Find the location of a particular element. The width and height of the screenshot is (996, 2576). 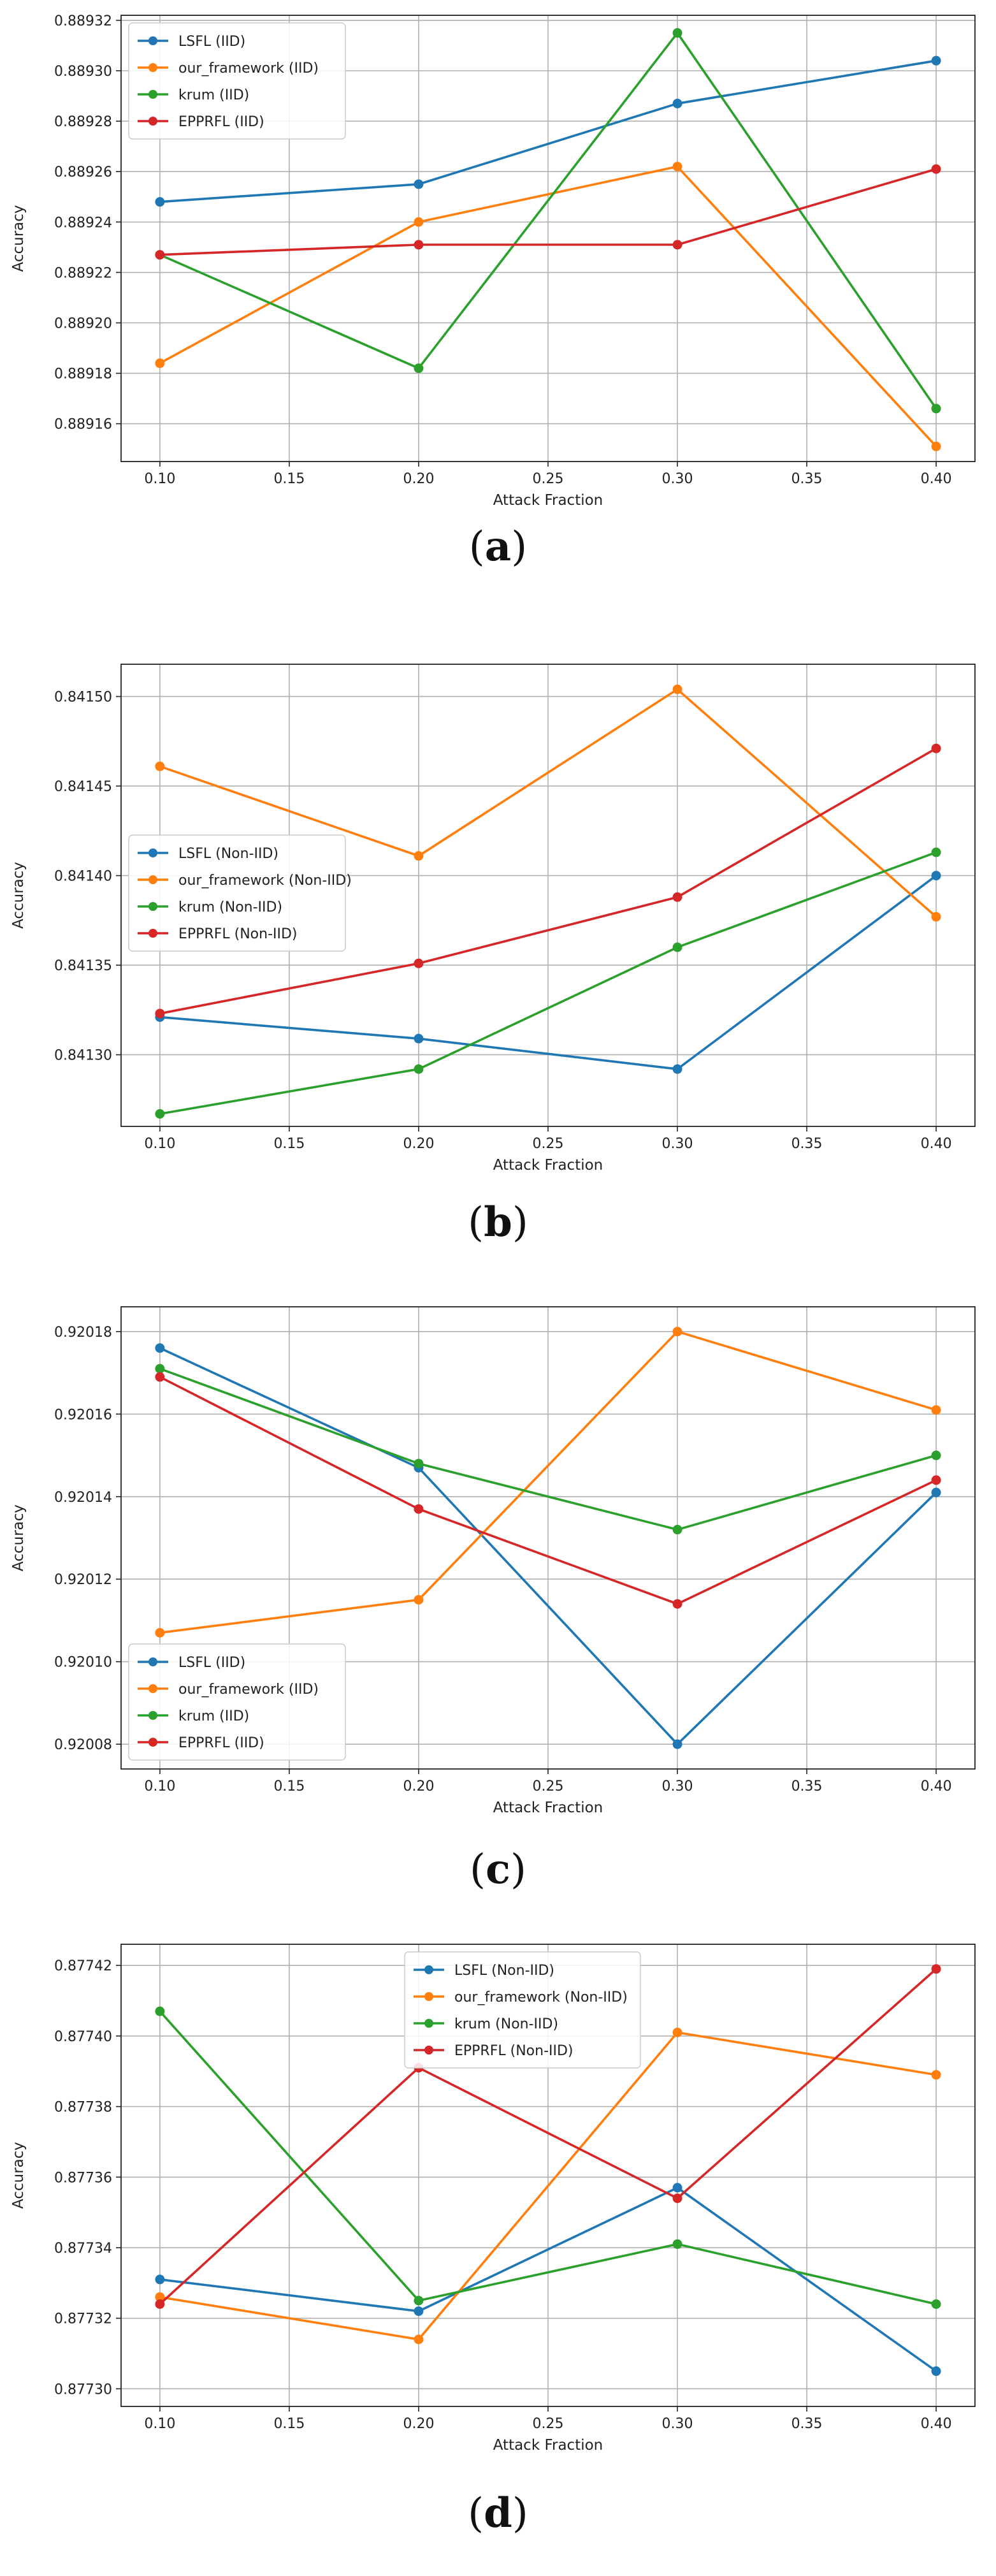

caption-b: (b) is located at coordinates (498, 1222).